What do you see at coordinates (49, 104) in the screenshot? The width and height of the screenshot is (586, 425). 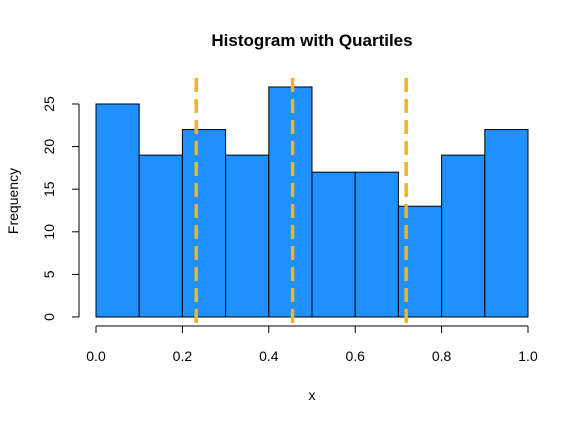 I see `y-tick-label-5: 25` at bounding box center [49, 104].